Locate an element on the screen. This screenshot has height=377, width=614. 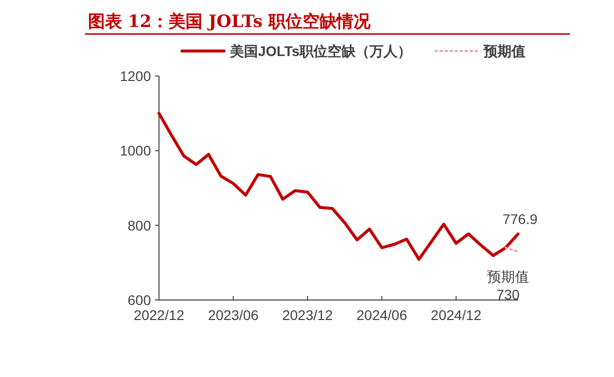
ytick: 1200 is located at coordinates (135, 76).